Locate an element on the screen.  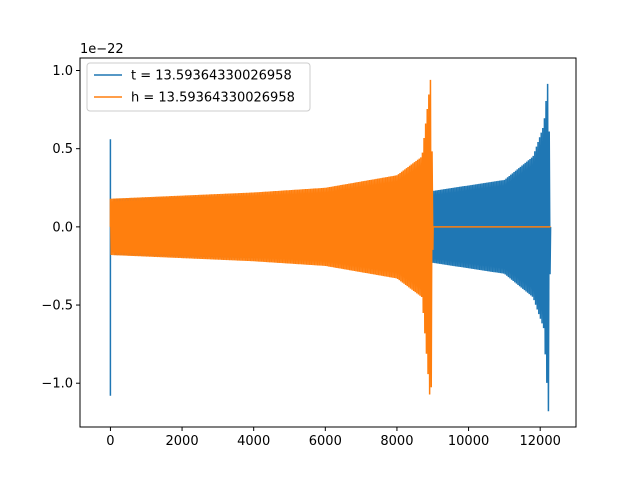
x-tick-label: 0 is located at coordinates (110, 441).